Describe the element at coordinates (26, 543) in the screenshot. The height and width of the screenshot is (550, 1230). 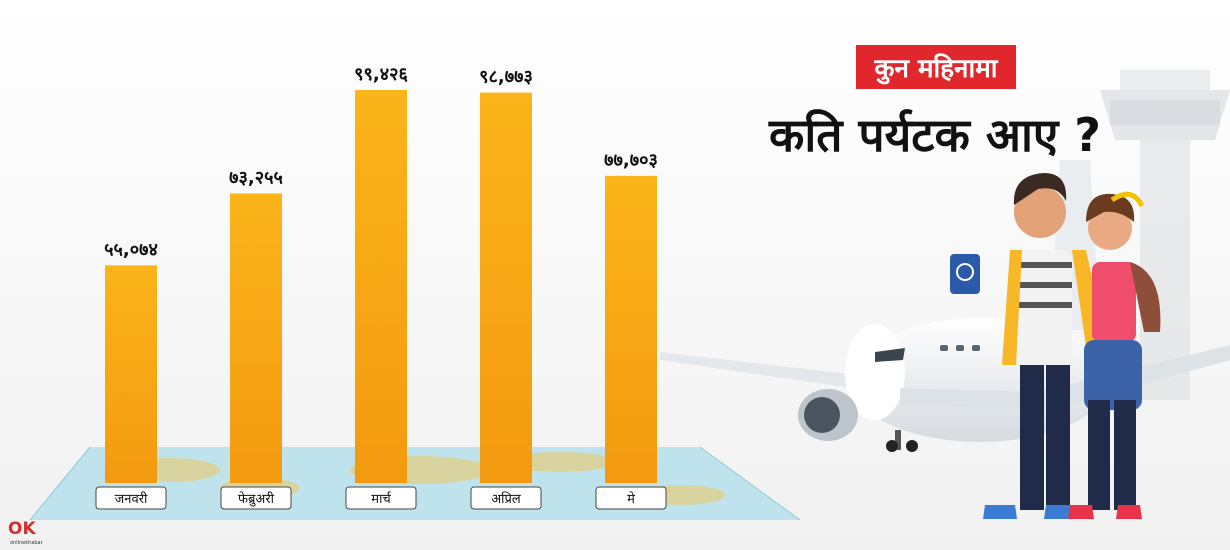
I see `logo-text: onlinekhabar` at that location.